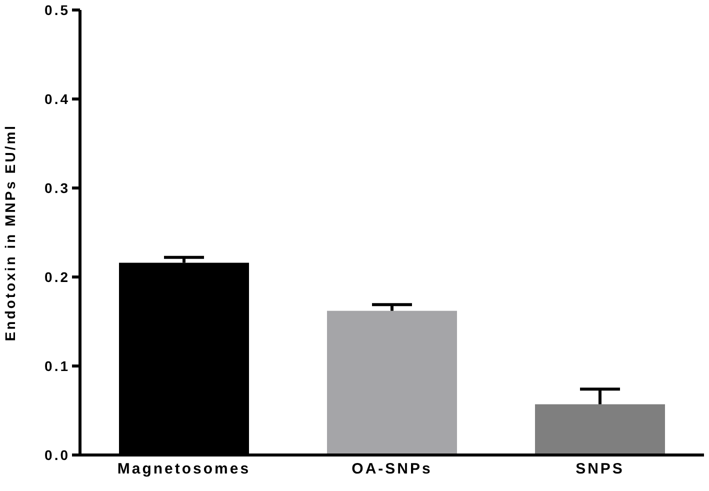 This screenshot has width=709, height=491. I want to click on y-tick-label: 0.0, so click(57, 454).